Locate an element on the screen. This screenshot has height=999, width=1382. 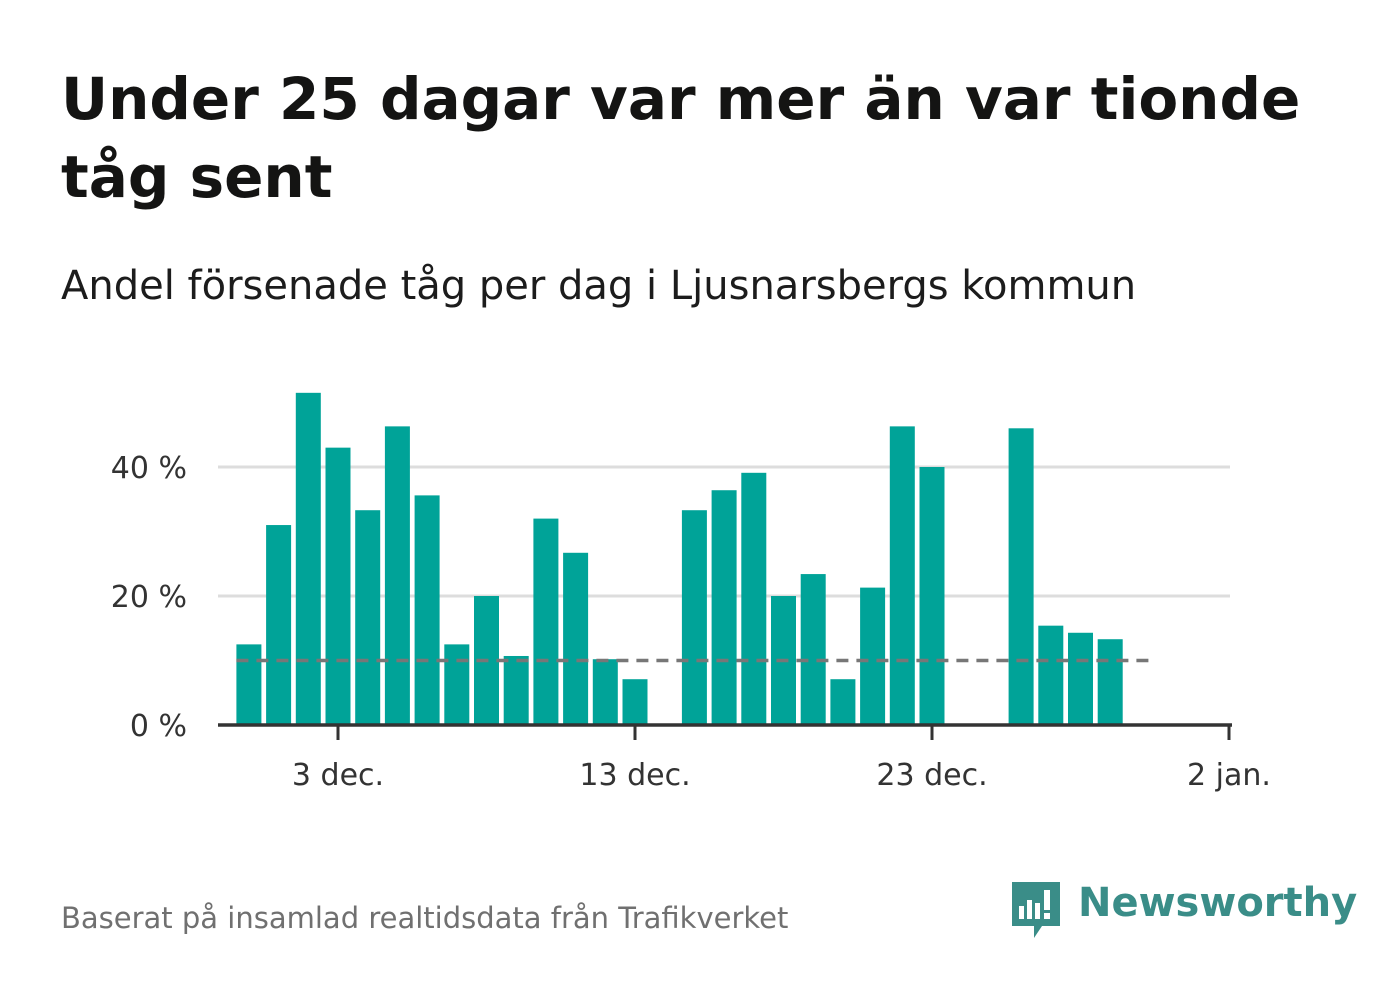
x-tick-label: 3 dec. is located at coordinates (338, 775).